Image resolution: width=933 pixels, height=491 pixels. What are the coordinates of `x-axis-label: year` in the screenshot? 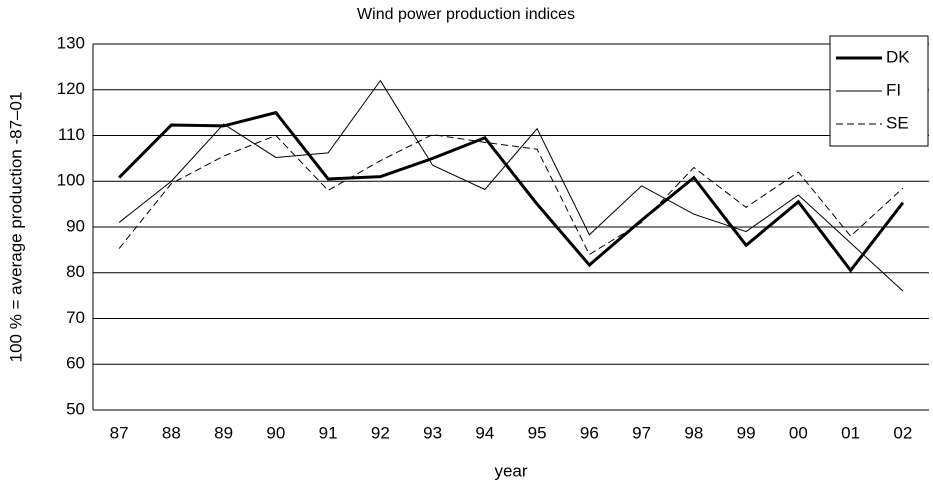 It's located at (510, 470).